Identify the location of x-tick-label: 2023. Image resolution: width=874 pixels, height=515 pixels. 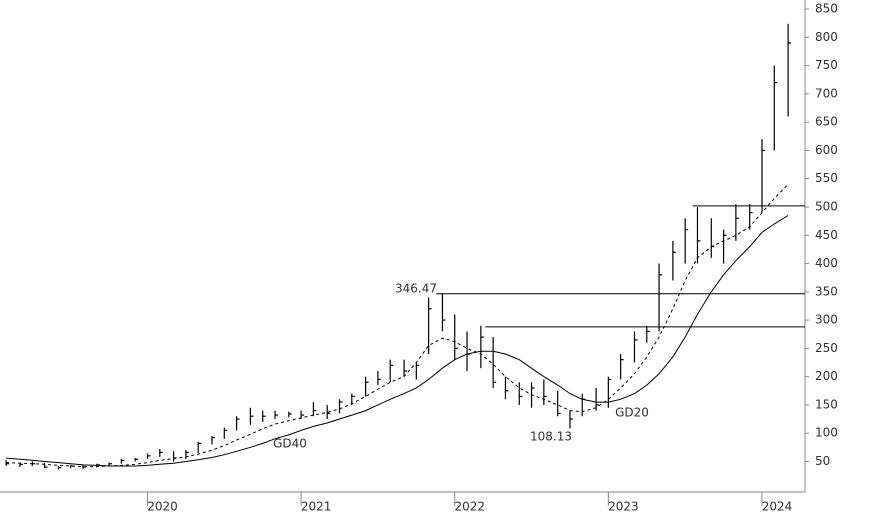
(623, 507).